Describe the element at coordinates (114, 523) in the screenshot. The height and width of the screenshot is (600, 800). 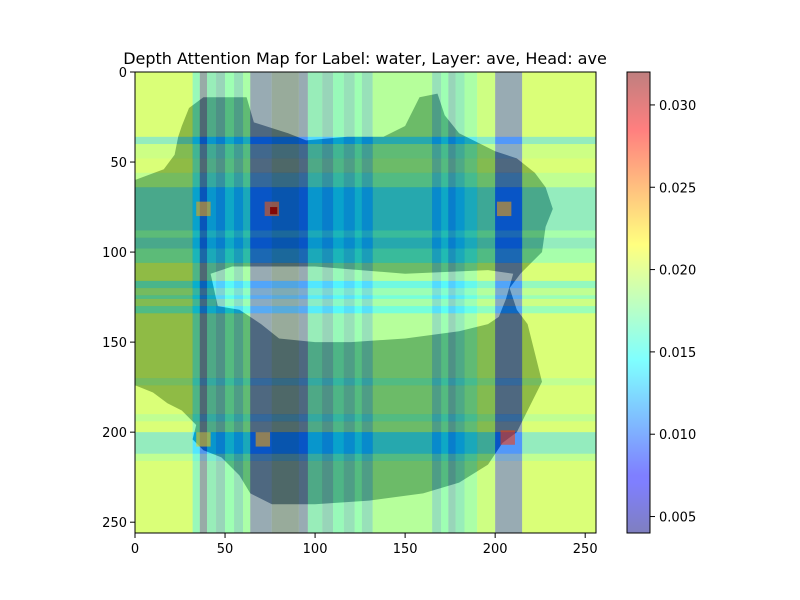
I see `y-tick-label-5: 250` at that location.